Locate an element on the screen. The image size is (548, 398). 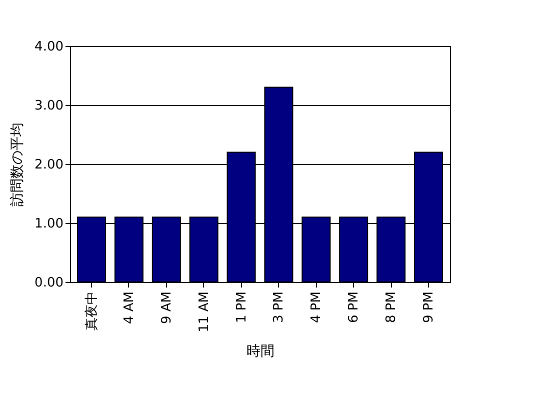
x-tick-label: 3 PM is located at coordinates (279, 307).